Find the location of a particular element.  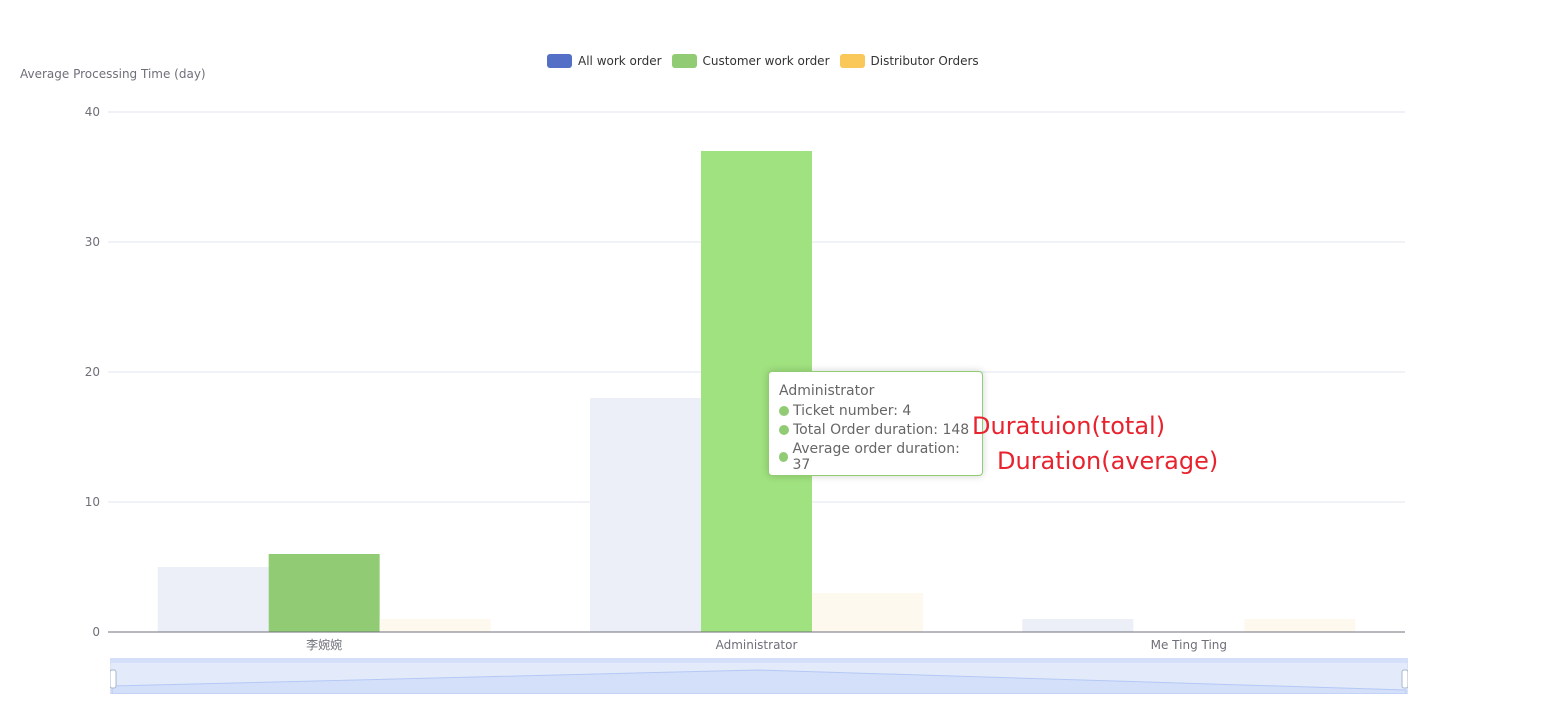

data-zoom-top-bar is located at coordinates (759, 660).